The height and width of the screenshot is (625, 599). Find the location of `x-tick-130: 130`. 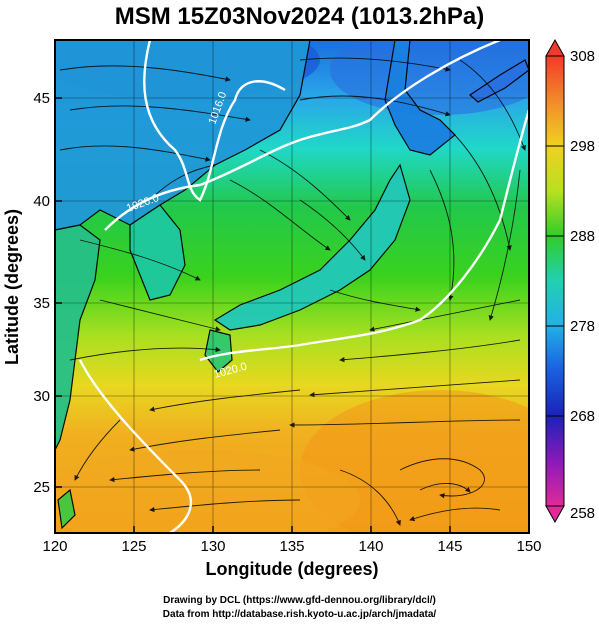

x-tick-130: 130 is located at coordinates (212, 546).